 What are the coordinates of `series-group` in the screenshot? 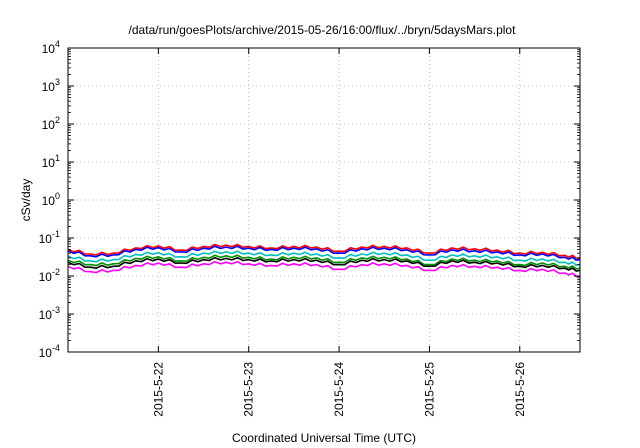 It's located at (324, 260).